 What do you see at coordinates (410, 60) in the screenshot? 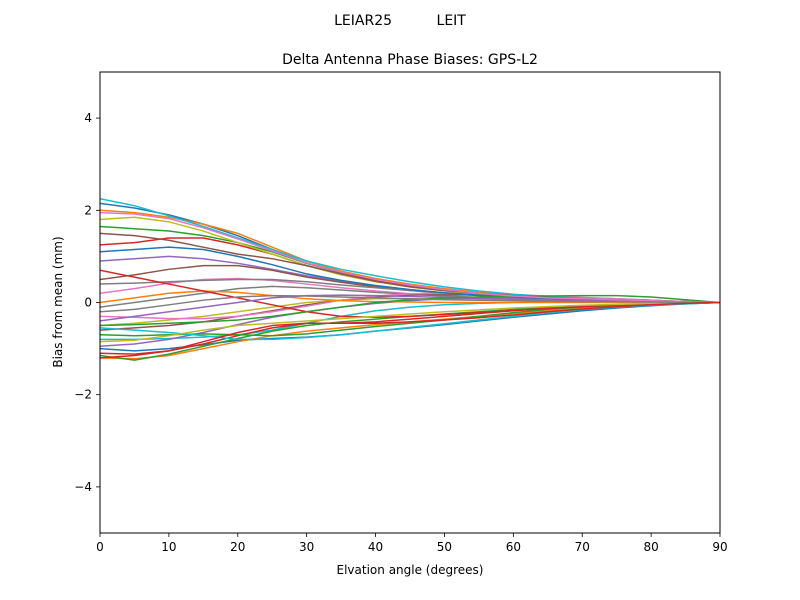
I see `chart-title: Delta Antenna Phase Biases: GPS-L2` at bounding box center [410, 60].